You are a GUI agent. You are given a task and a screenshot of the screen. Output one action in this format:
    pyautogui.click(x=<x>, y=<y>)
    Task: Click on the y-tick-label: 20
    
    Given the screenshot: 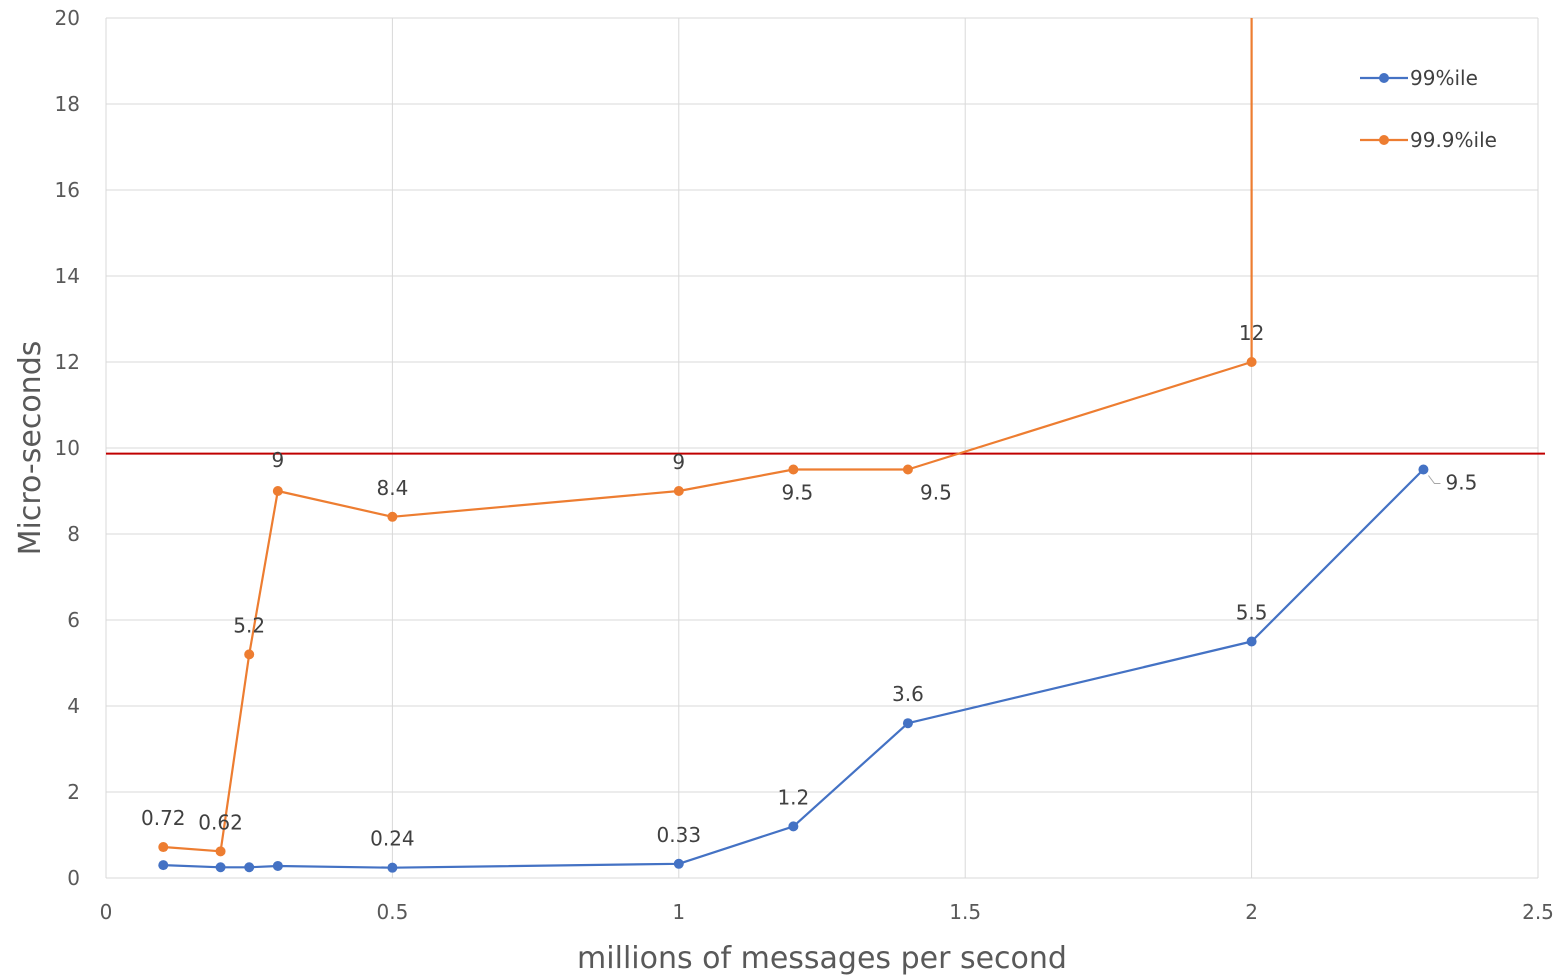 What is the action you would take?
    pyautogui.click(x=67, y=18)
    